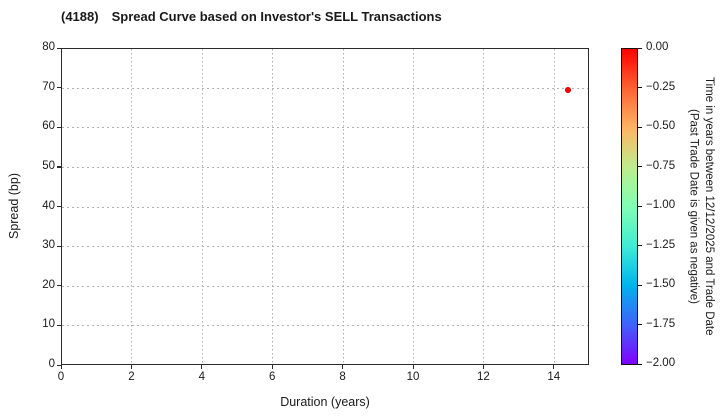 The width and height of the screenshot is (720, 420). Describe the element at coordinates (48, 86) in the screenshot. I see `y-tick-label: 70` at that location.